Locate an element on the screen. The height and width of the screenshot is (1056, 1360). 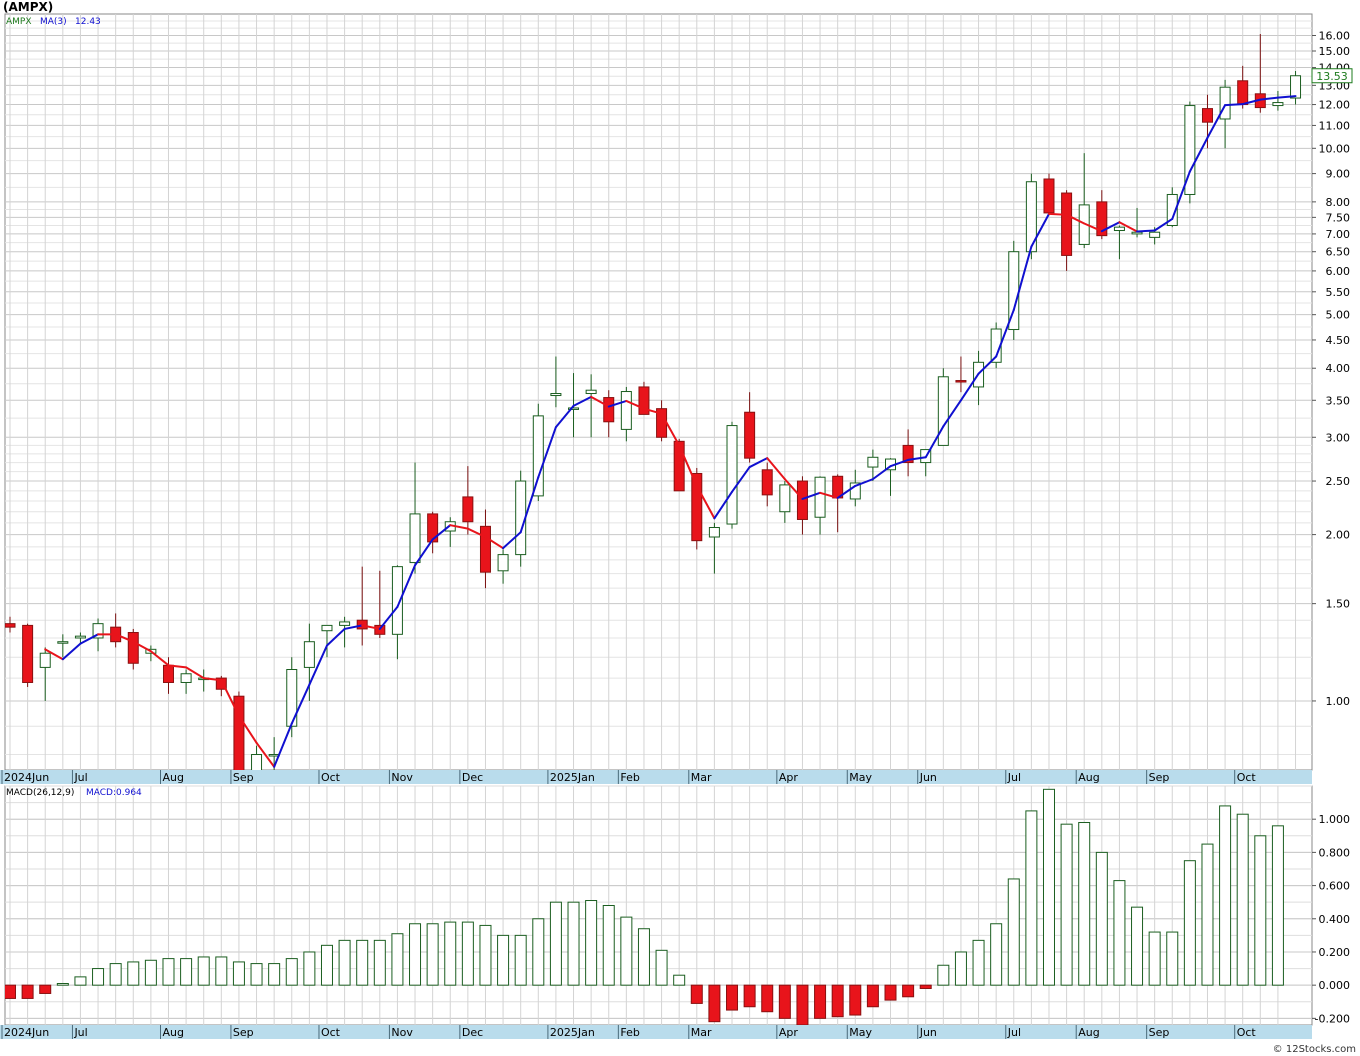
price-tick-label: 5.50 is located at coordinates (1338, 292).